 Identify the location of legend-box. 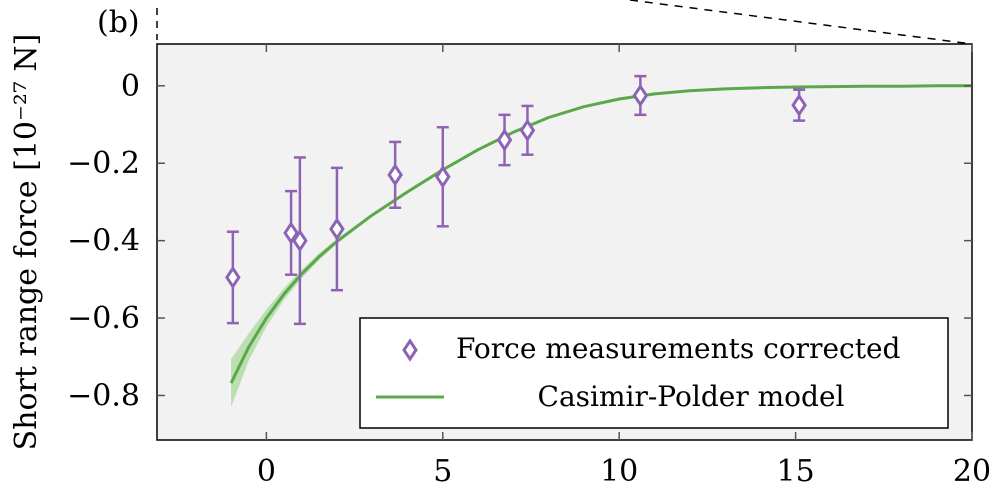
(654, 373).